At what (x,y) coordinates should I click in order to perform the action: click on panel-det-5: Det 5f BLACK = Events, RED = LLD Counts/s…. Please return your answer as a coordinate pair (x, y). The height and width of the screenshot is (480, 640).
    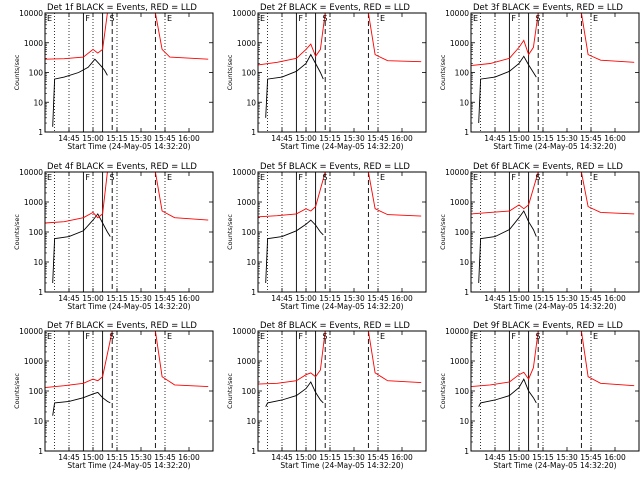
    Looking at the image, I should click on (326, 236).